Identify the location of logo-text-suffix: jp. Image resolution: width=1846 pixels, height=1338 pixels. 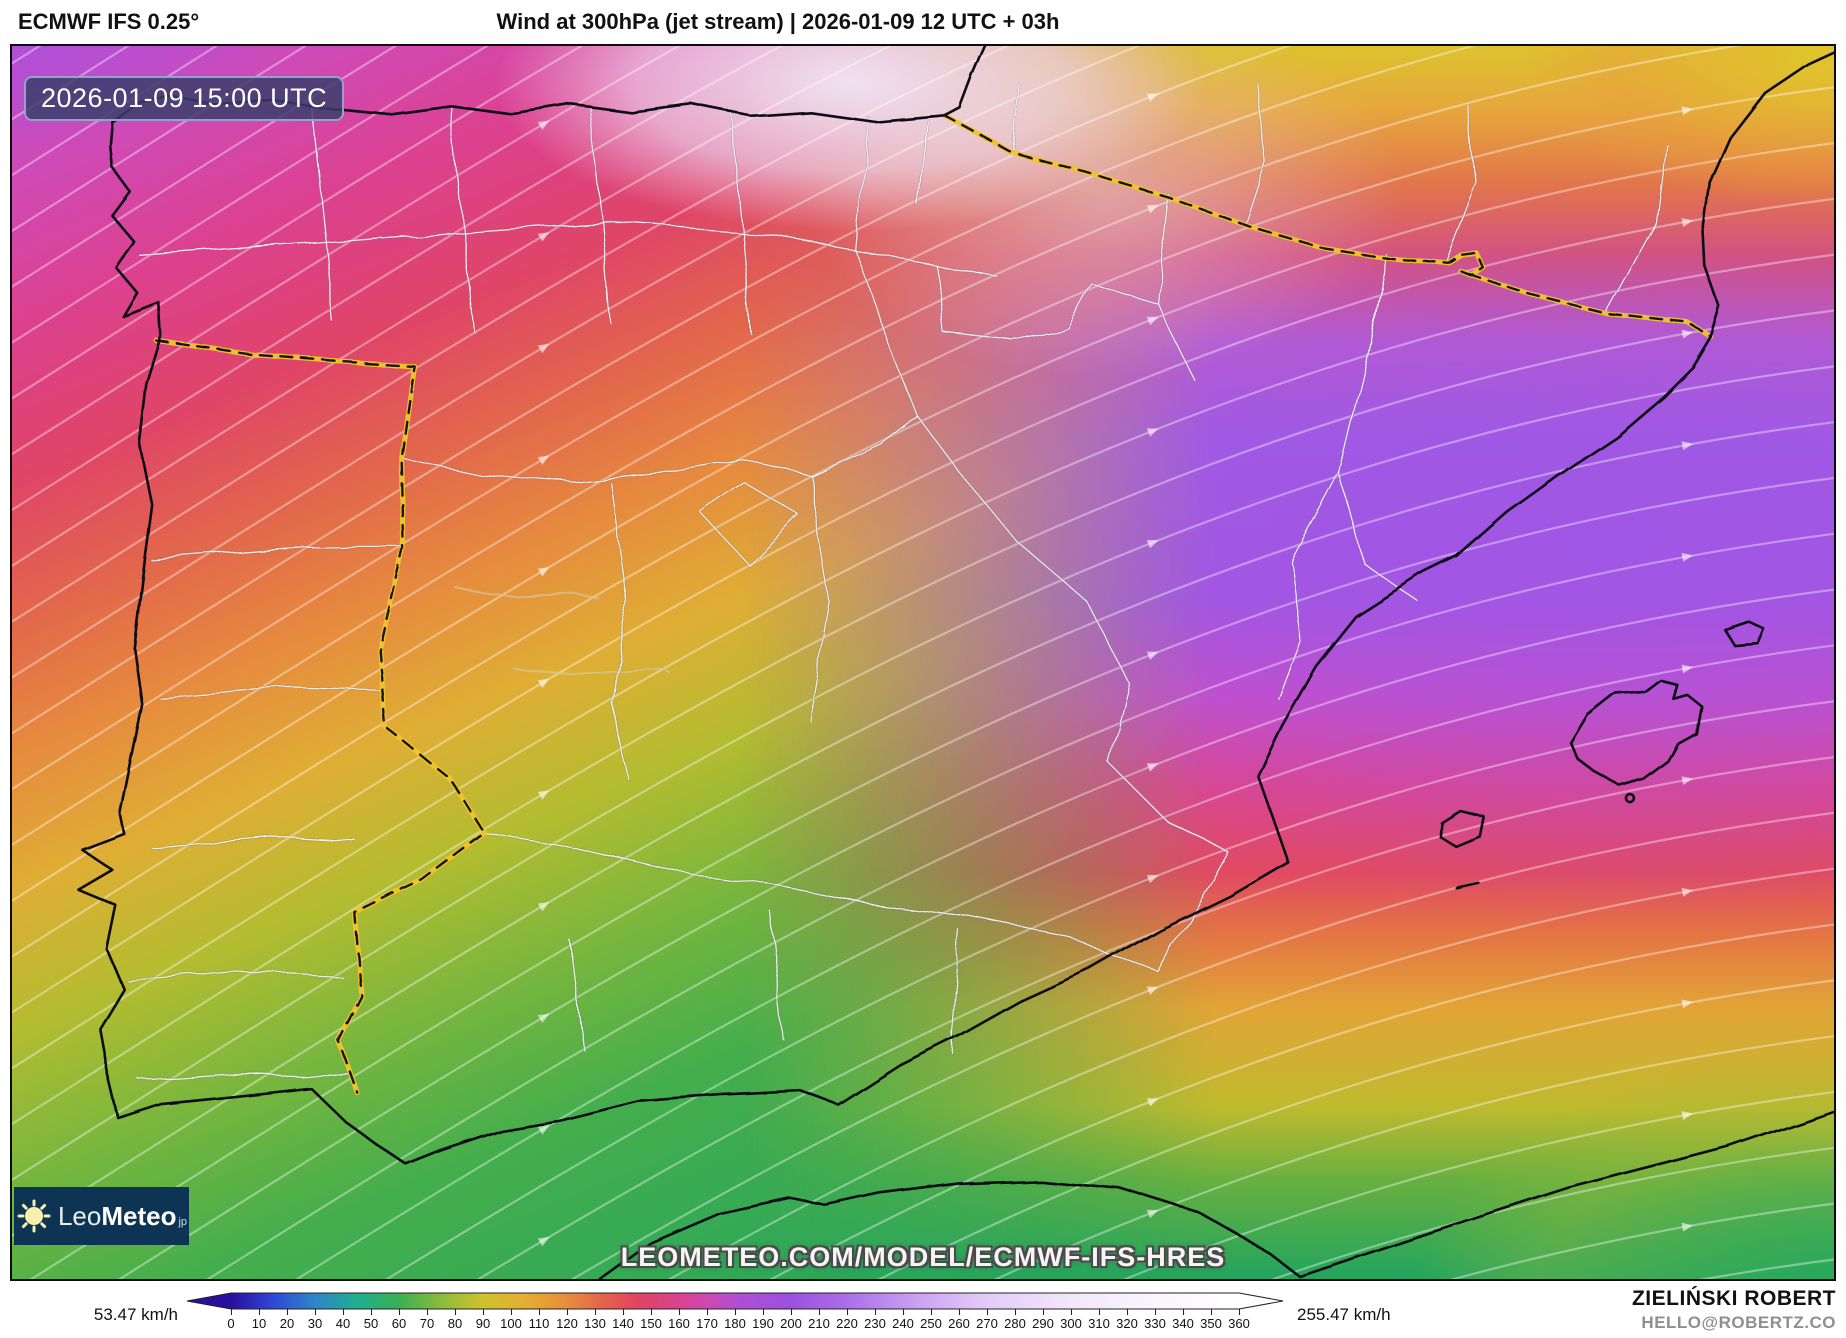
(183, 1221).